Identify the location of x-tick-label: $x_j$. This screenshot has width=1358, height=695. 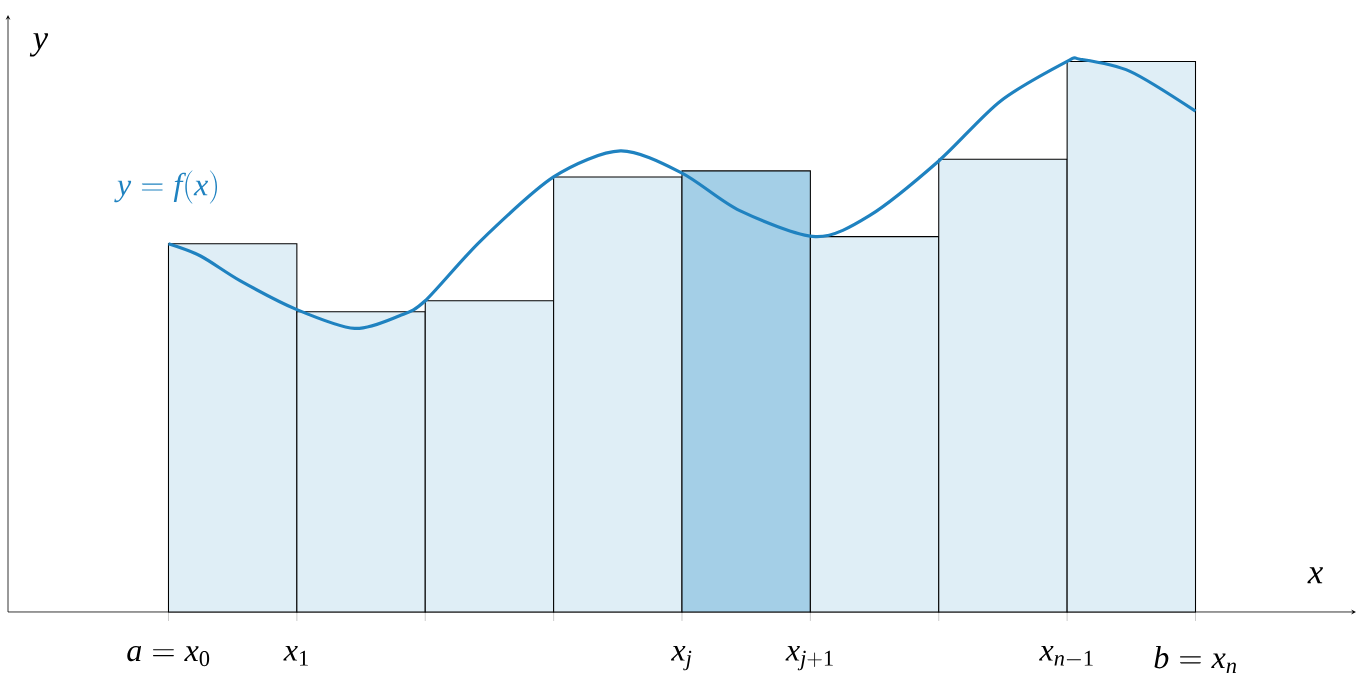
(681, 658).